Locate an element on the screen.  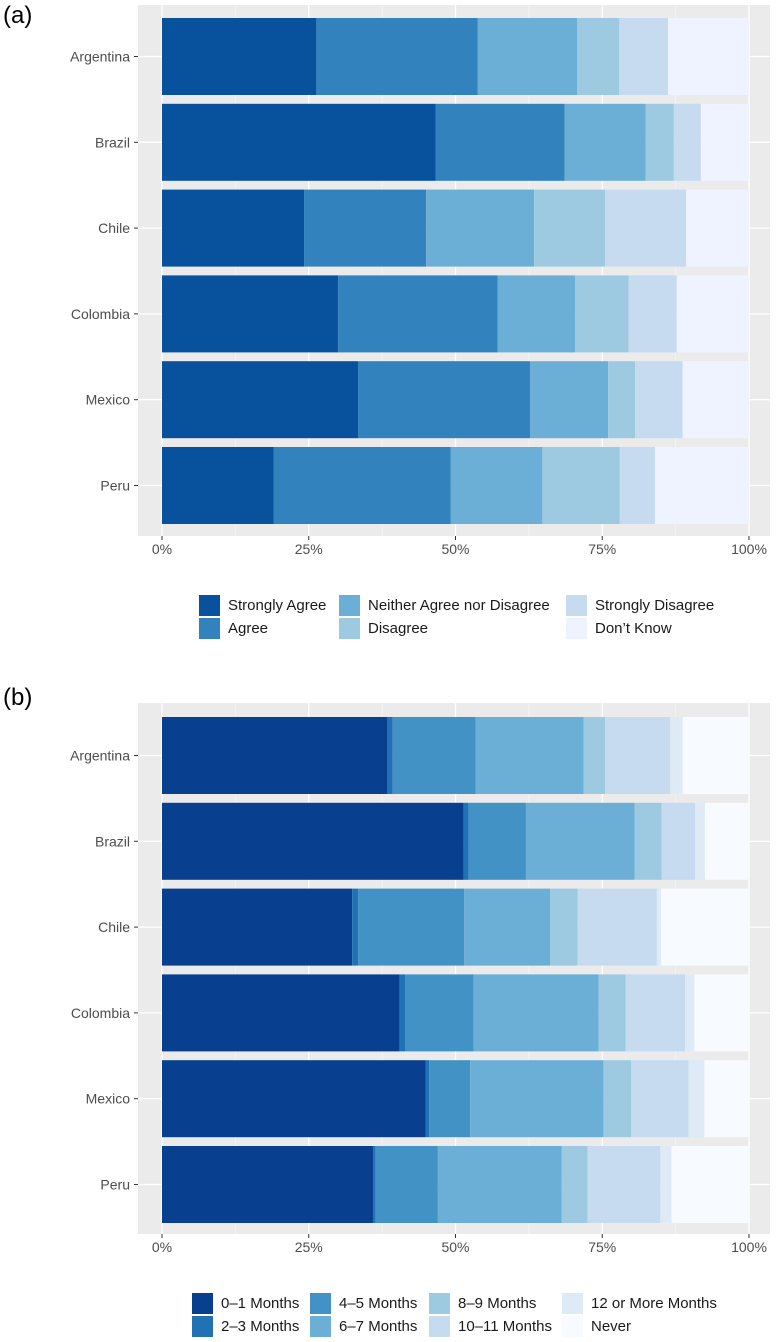
legend-label: 12 or More Months is located at coordinates (654, 1303).